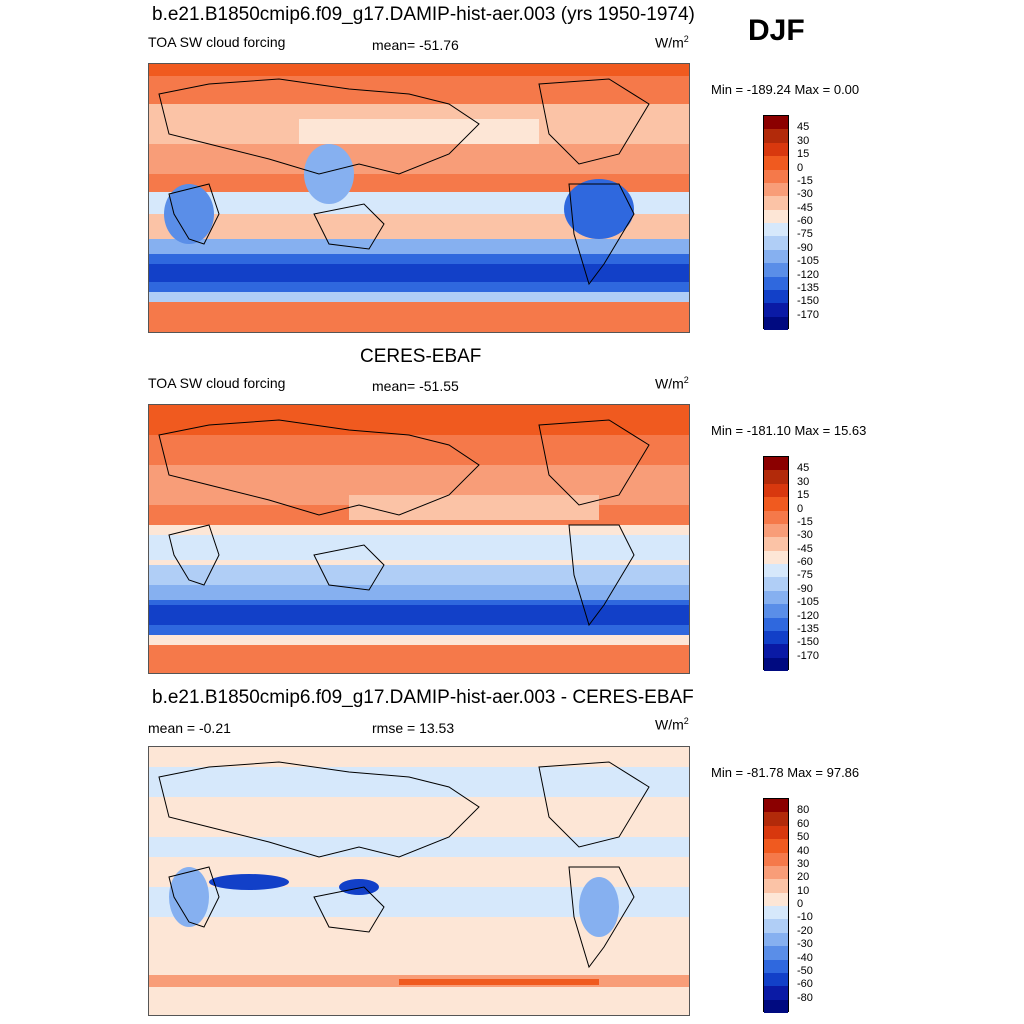 This screenshot has height=1024, width=1024. What do you see at coordinates (789, 430) in the screenshot?
I see `panel2-minmax: Min = -181.10 Max = 15.63` at bounding box center [789, 430].